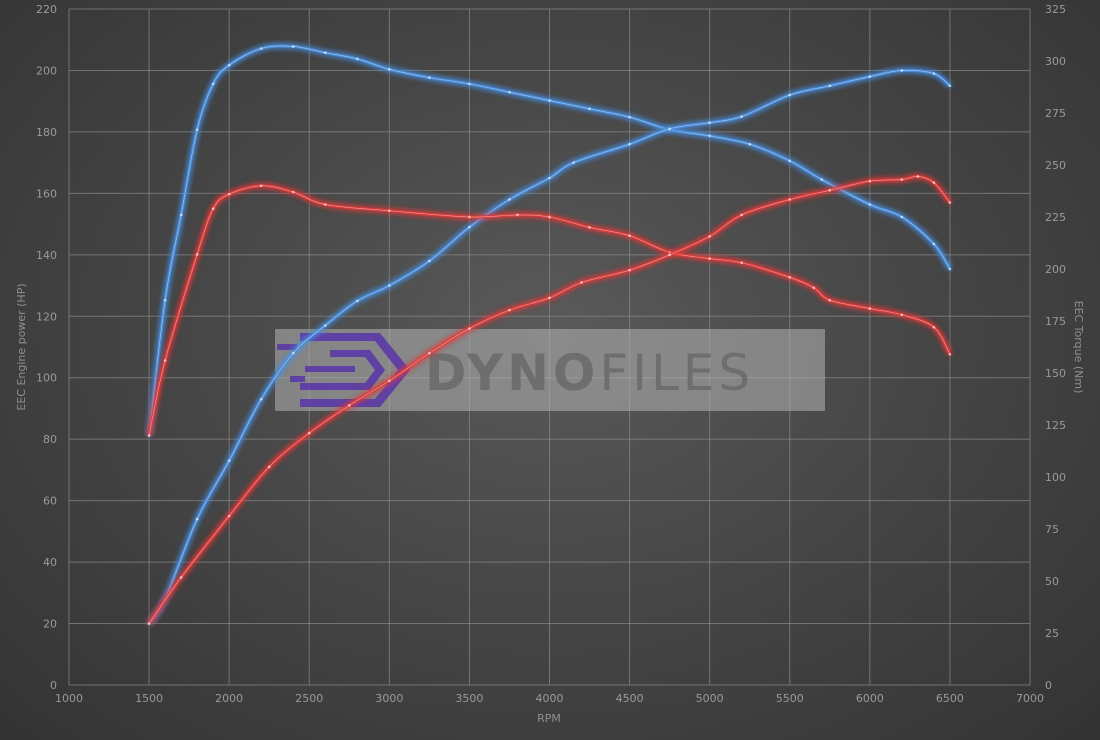 The height and width of the screenshot is (740, 1100). Describe the element at coordinates (469, 698) in the screenshot. I see `x-tick-label: 3500` at that location.